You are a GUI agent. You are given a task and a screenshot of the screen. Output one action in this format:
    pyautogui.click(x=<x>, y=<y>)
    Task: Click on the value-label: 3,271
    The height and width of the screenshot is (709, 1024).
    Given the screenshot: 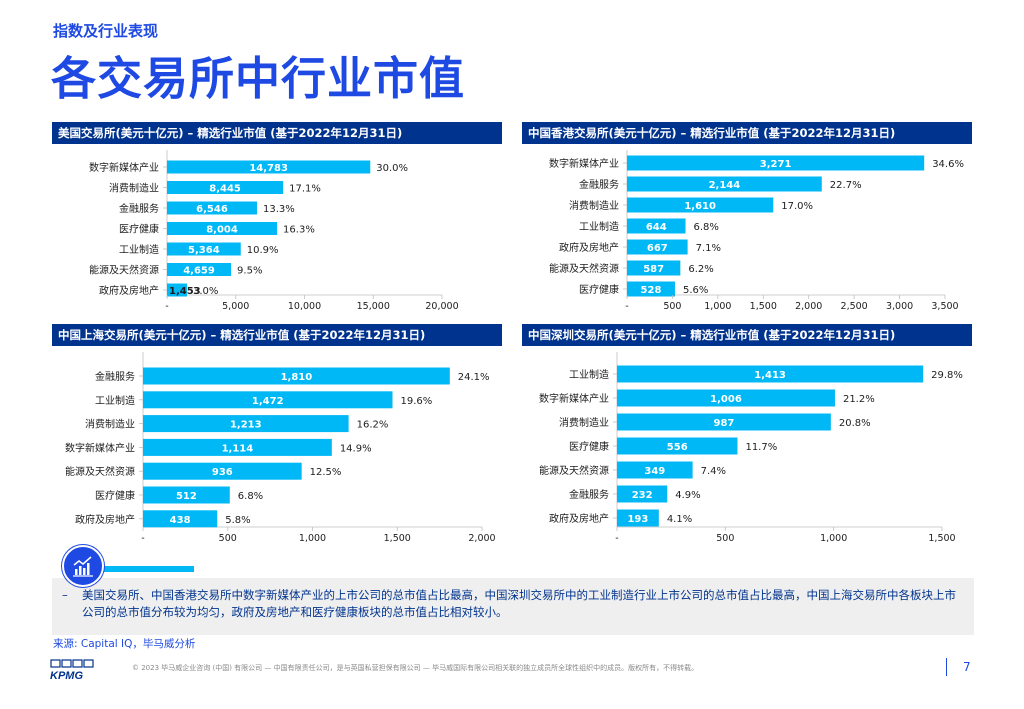 What is the action you would take?
    pyautogui.click(x=776, y=164)
    